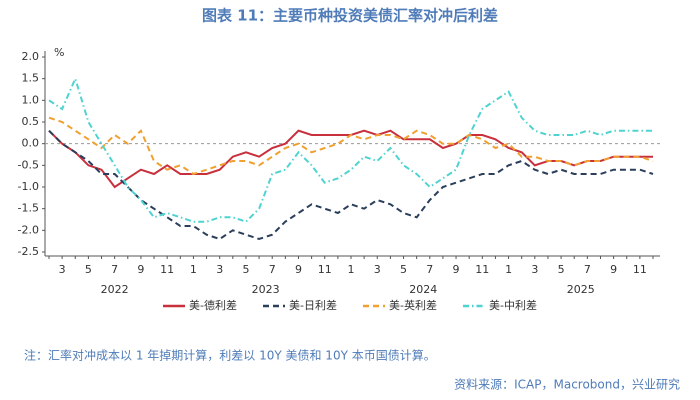 Image resolution: width=700 pixels, height=400 pixels. I want to click on y-tick-label: 1.0, so click(31, 99).